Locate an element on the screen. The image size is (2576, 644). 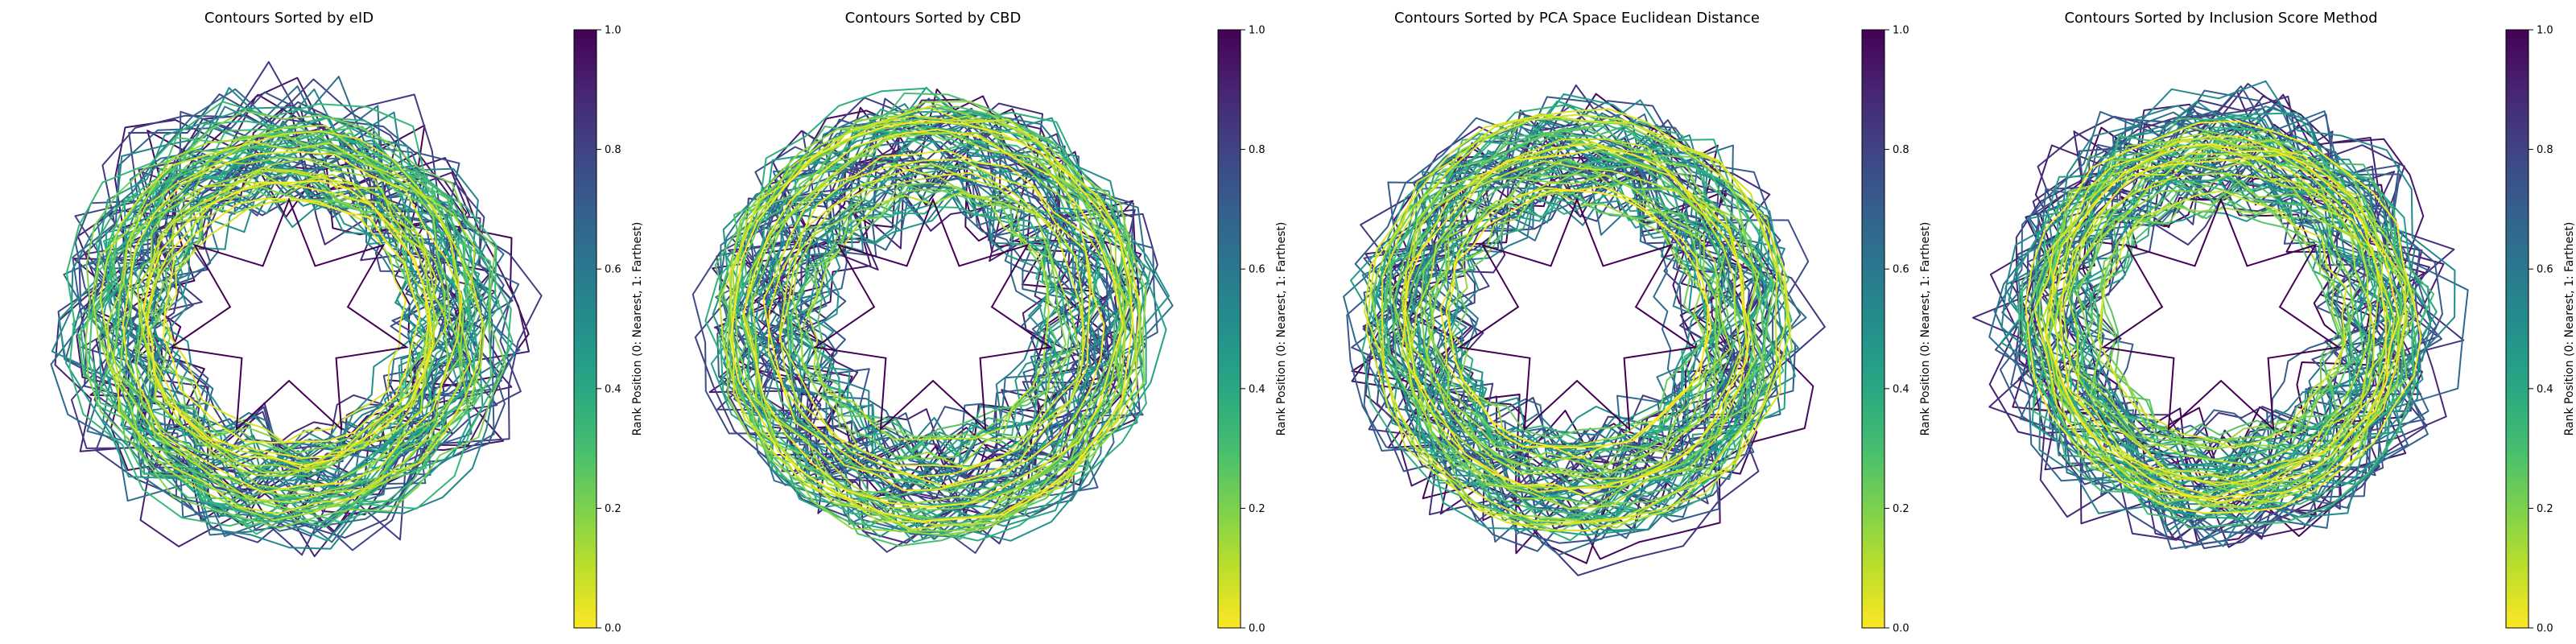
panel-title: Contours Sorted by CBD is located at coordinates (933, 18).